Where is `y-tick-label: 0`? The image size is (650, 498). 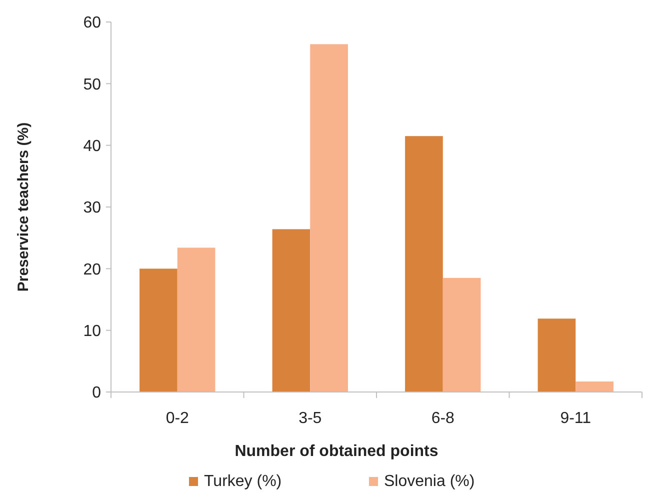 y-tick-label: 0 is located at coordinates (97, 393).